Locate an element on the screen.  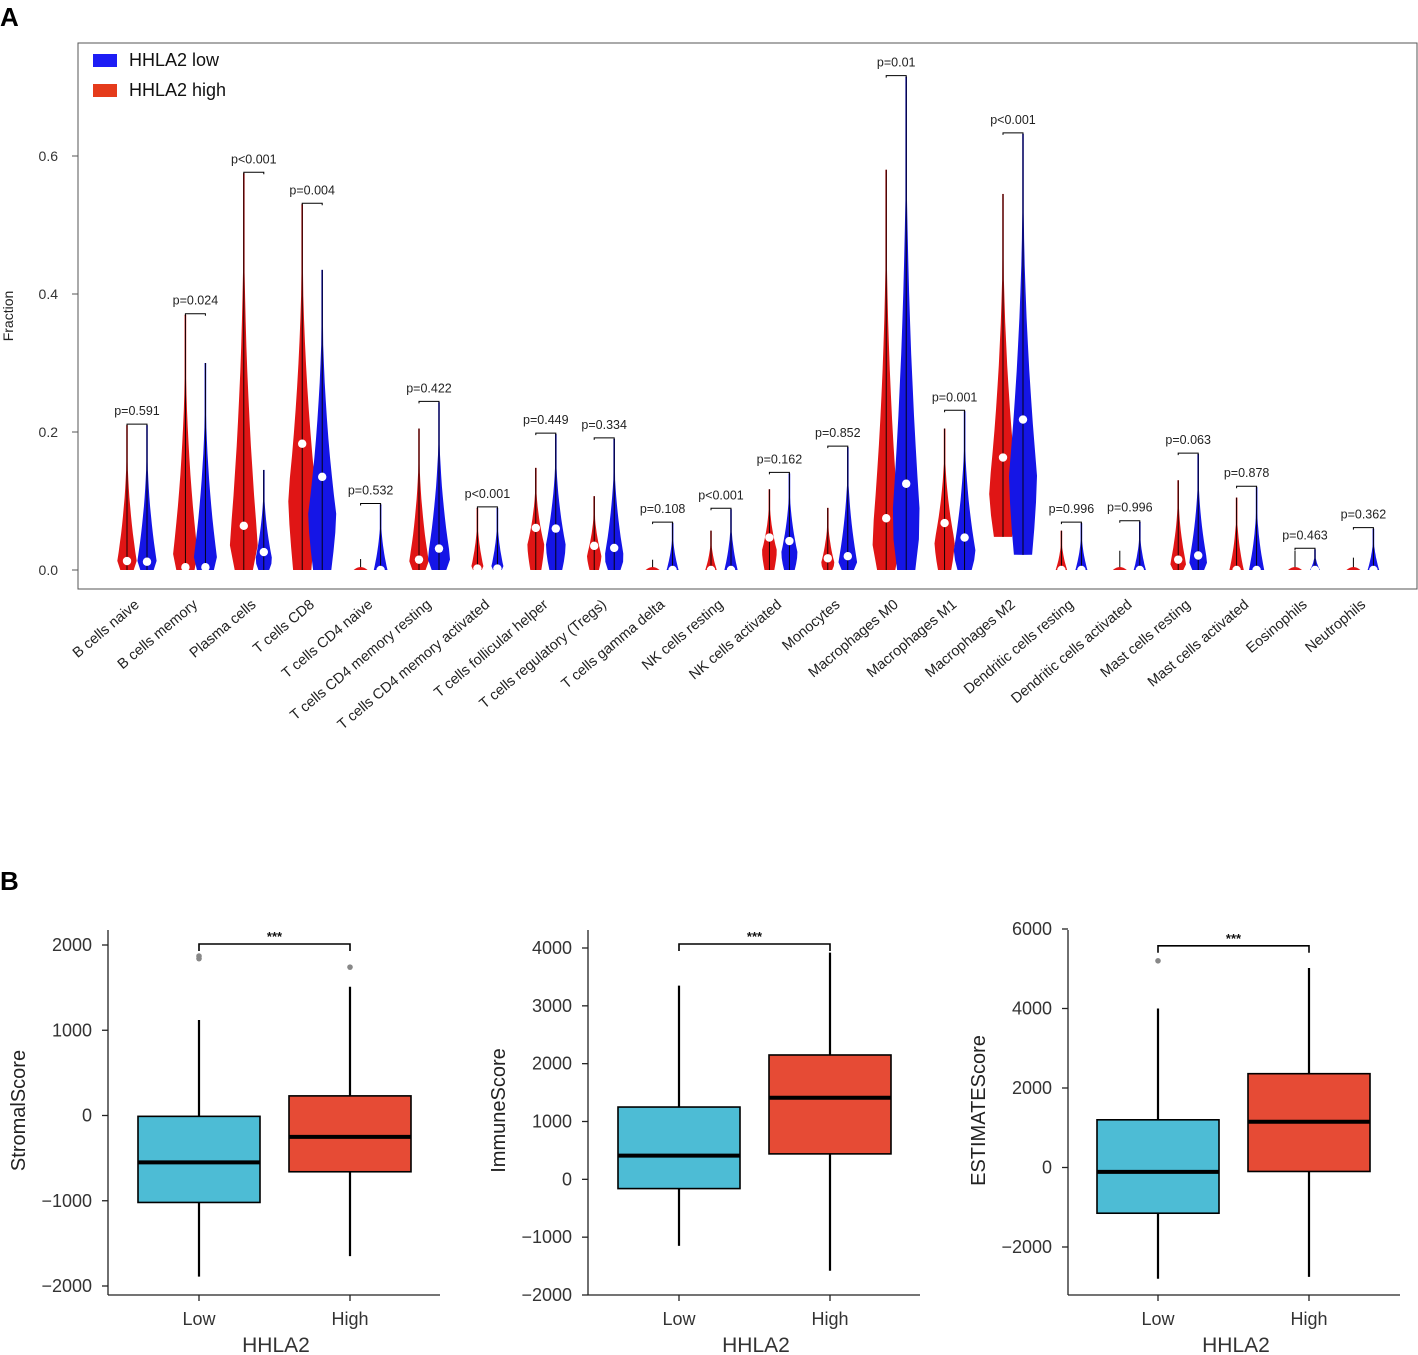
estimatescore-y-tick-label: 0 is located at coordinates (1047, 1168).